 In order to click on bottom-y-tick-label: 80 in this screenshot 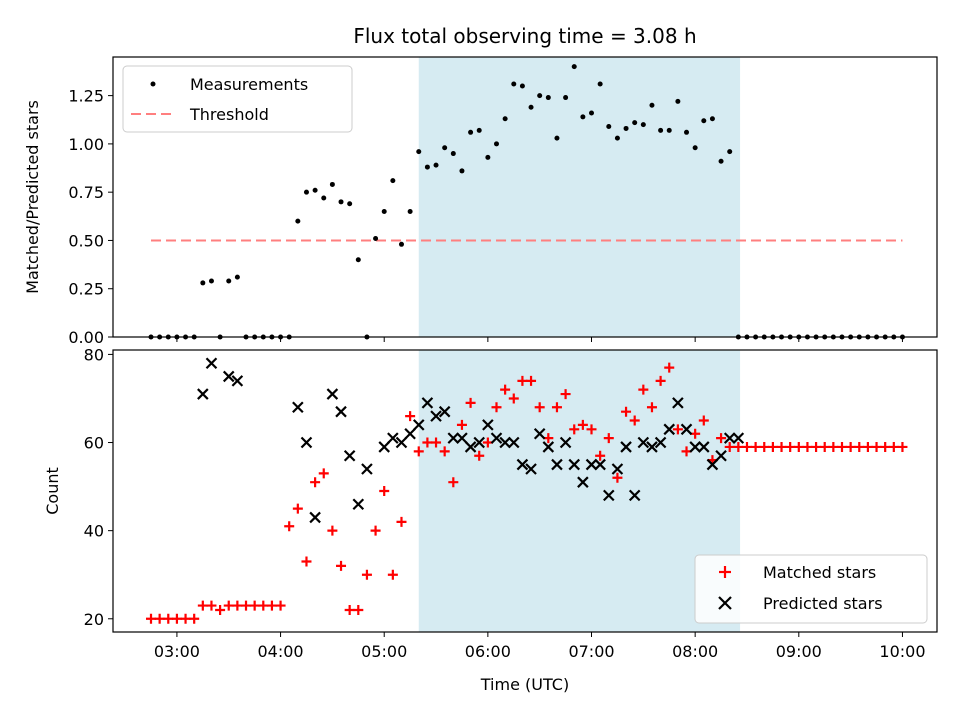, I will do `click(94, 354)`.